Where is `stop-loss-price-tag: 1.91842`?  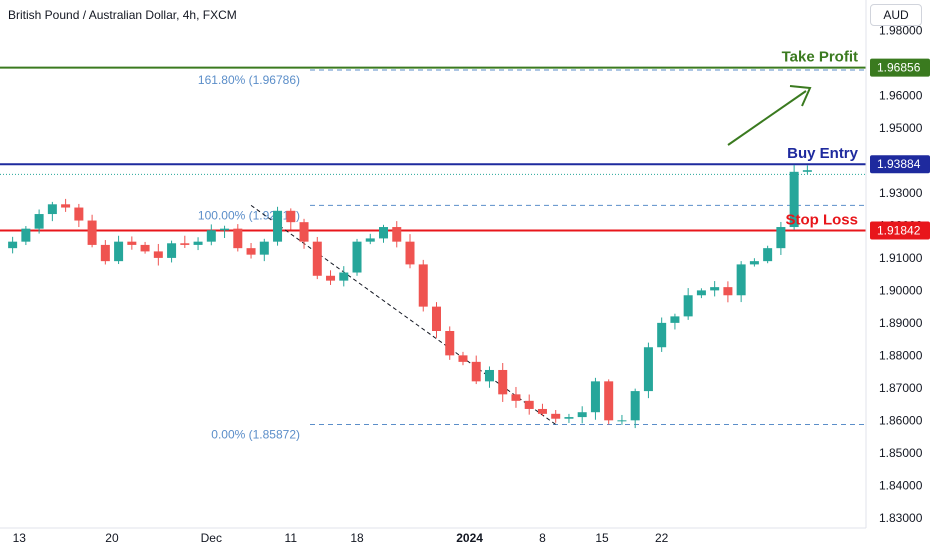 stop-loss-price-tag: 1.91842 is located at coordinates (900, 230).